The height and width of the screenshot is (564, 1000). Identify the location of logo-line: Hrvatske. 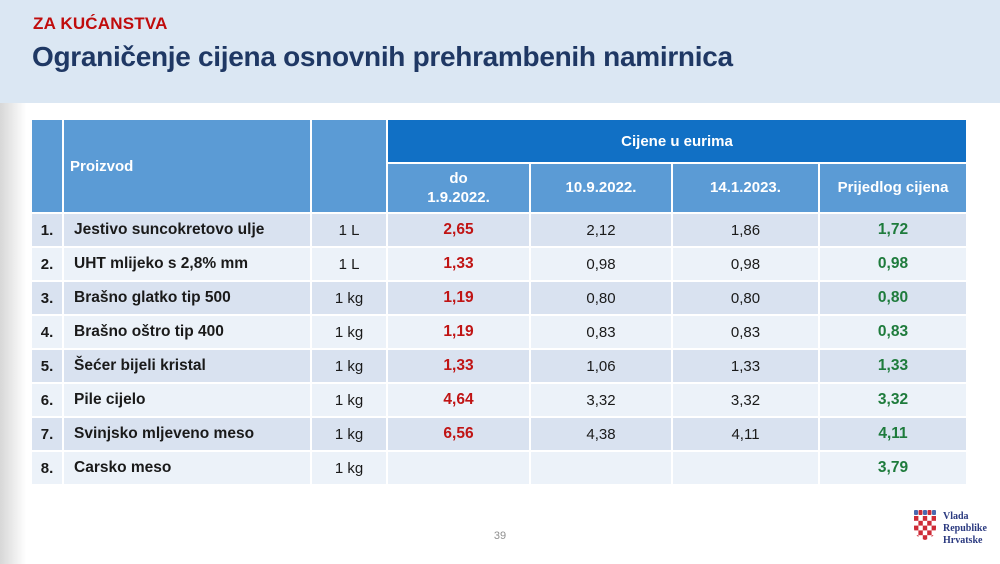
(963, 540).